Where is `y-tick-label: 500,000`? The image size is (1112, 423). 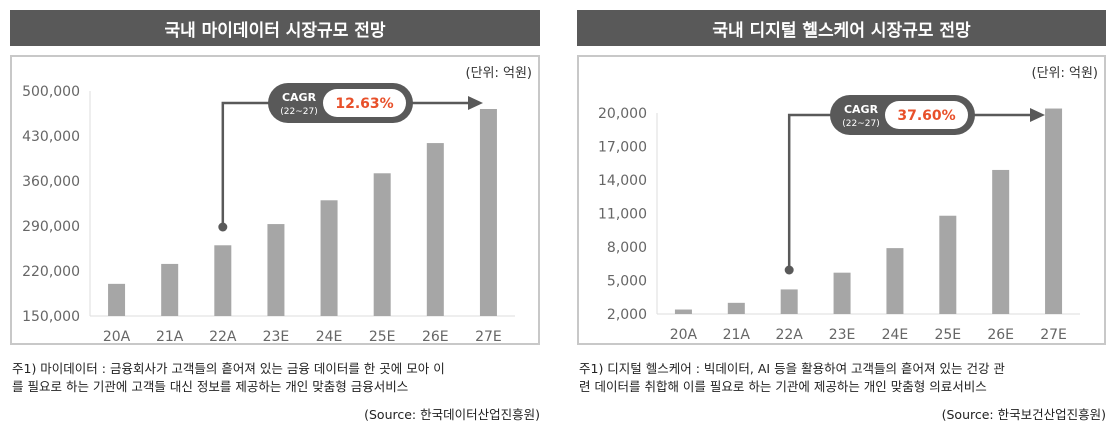 y-tick-label: 500,000 is located at coordinates (51, 92).